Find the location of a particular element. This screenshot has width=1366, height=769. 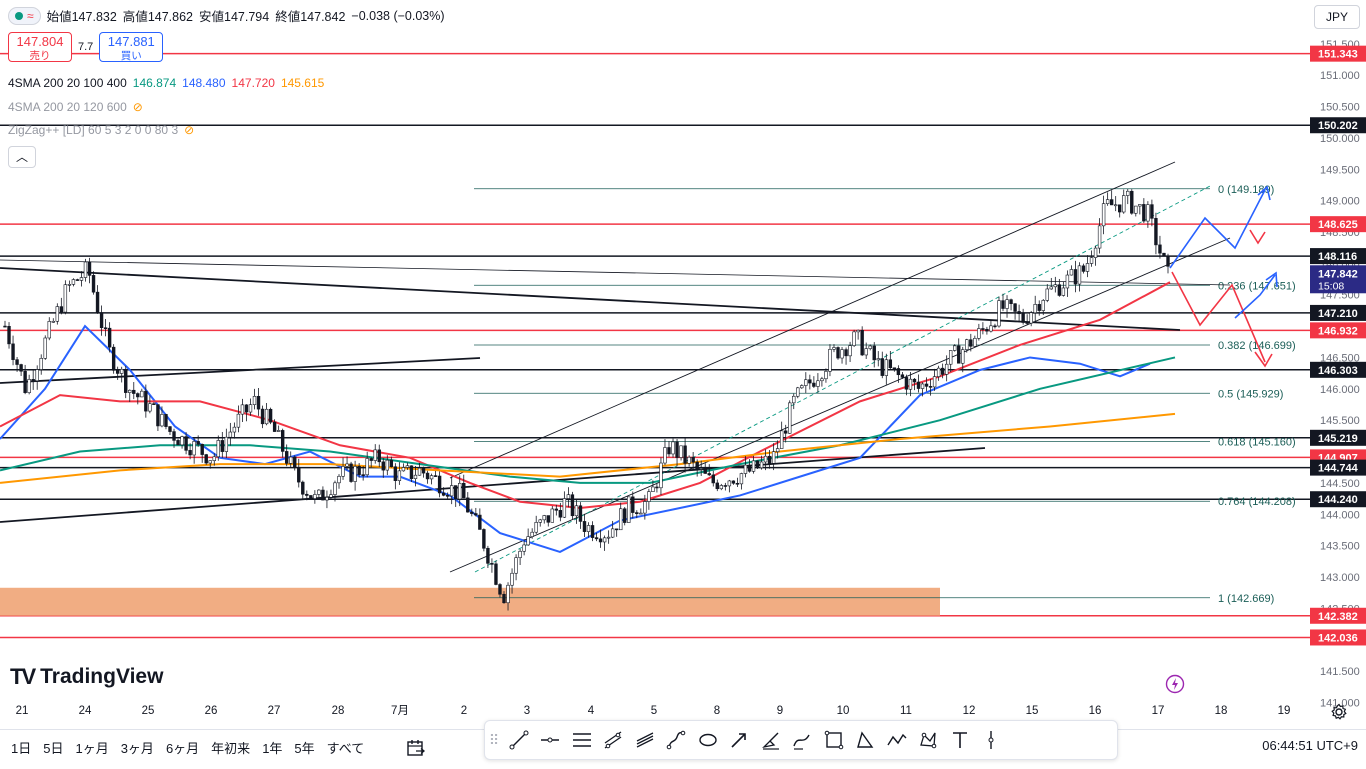

ellipse-icon is located at coordinates (708, 740).